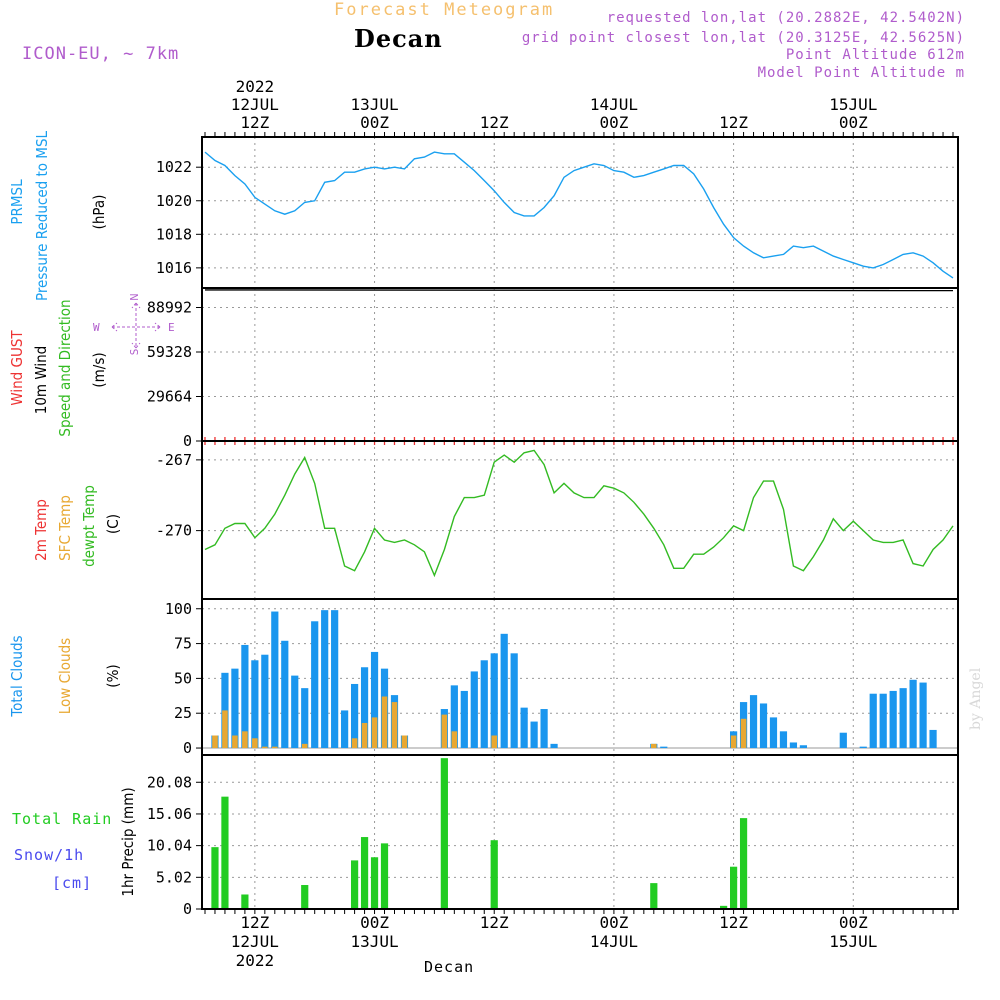 Image resolution: width=1000 pixels, height=1000 pixels. What do you see at coordinates (169, 782) in the screenshot?
I see `y-tick-label: 20.08` at bounding box center [169, 782].